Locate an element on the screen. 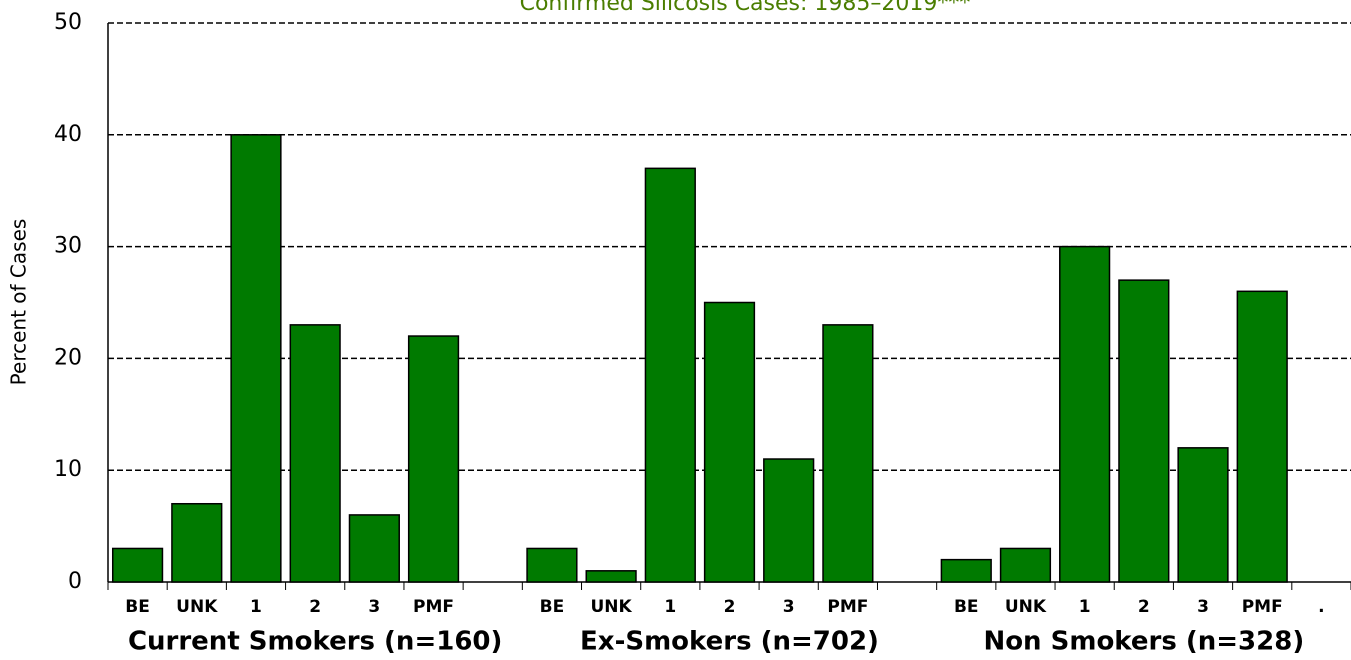 The width and height of the screenshot is (1351, 660). y-tick-label: 20 is located at coordinates (68, 357).